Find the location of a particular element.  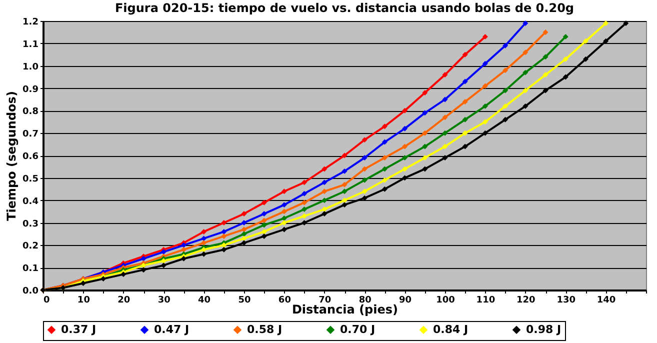

y-tick-label: 0.4 is located at coordinates (30, 201).